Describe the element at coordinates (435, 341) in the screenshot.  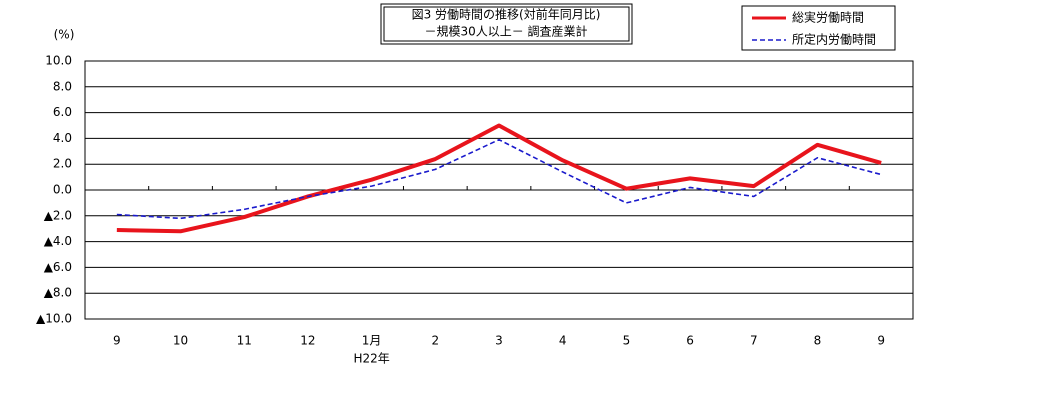
I see `x-tick-label: 2` at that location.